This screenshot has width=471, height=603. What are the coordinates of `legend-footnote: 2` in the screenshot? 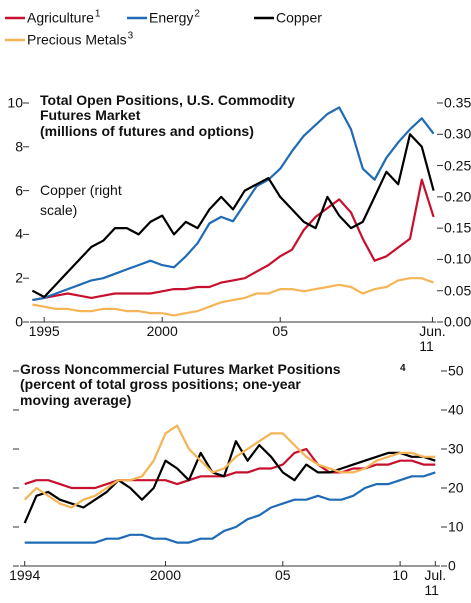 It's located at (197, 14).